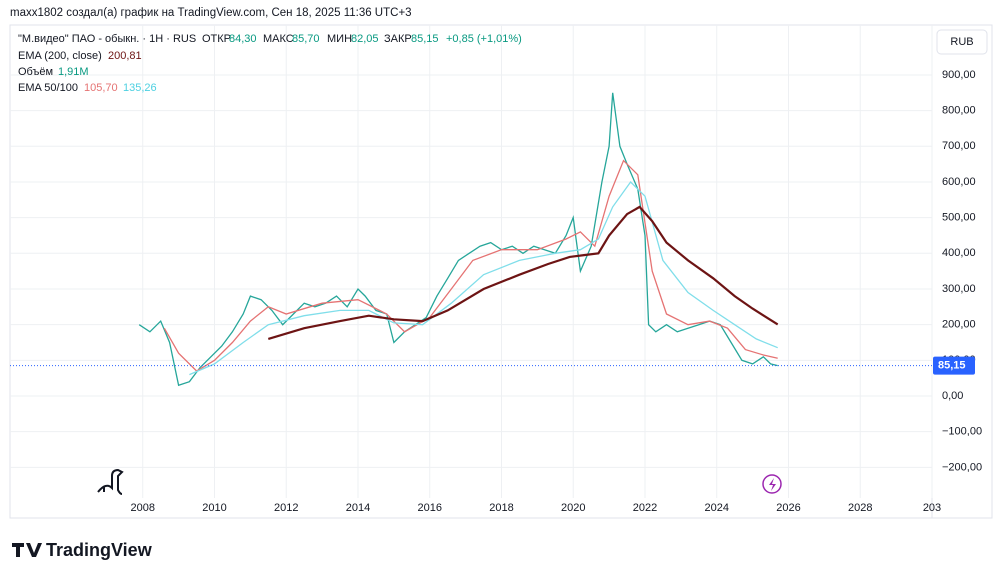 Image resolution: width=1000 pixels, height=583 pixels. Describe the element at coordinates (243, 39) in the screenshot. I see `open: 84,30` at that location.